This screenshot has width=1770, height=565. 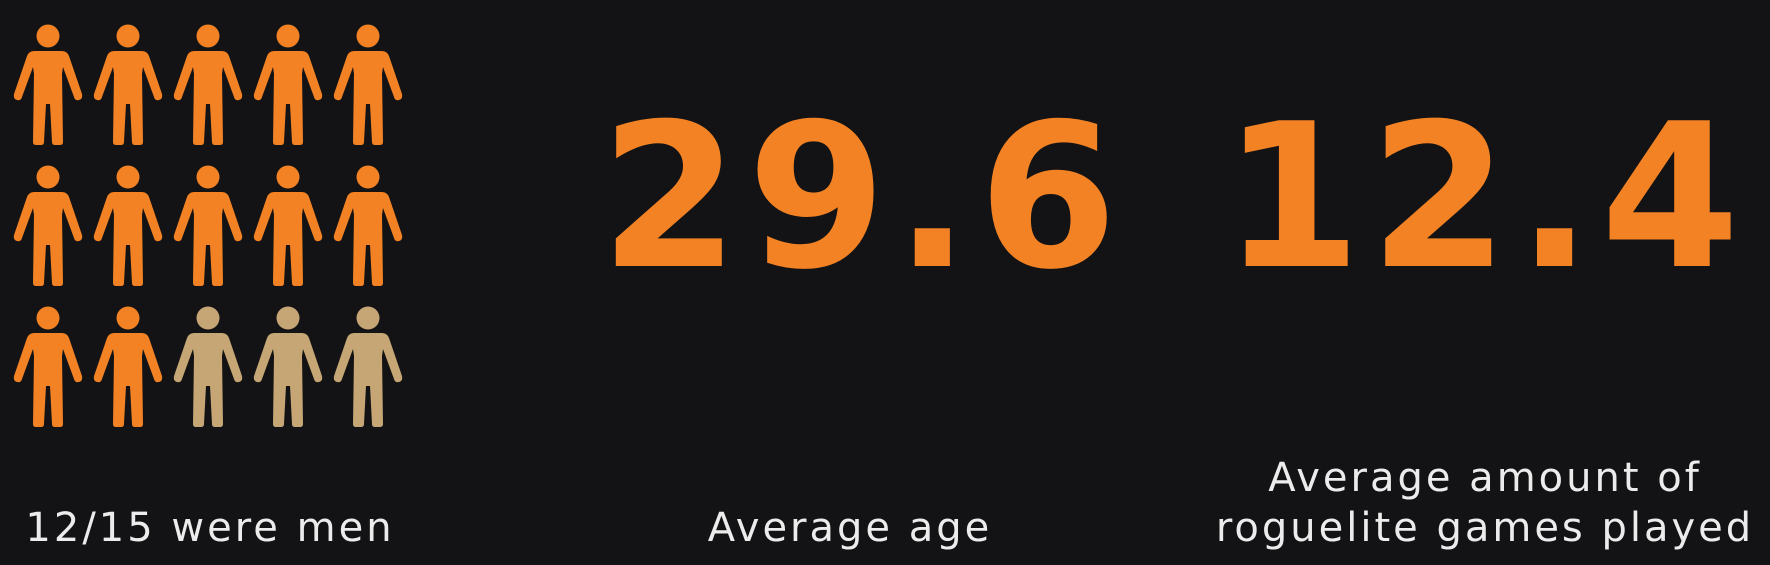 What do you see at coordinates (1485, 503) in the screenshot?
I see `average-games-caption: Average amount of roguelite games played` at bounding box center [1485, 503].